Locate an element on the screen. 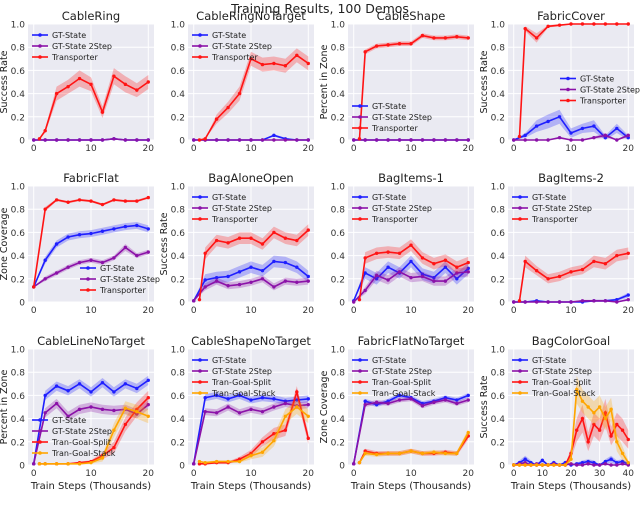 This screenshot has width=640, height=528. legend-item-gt-state: GT-State is located at coordinates (59, 35).